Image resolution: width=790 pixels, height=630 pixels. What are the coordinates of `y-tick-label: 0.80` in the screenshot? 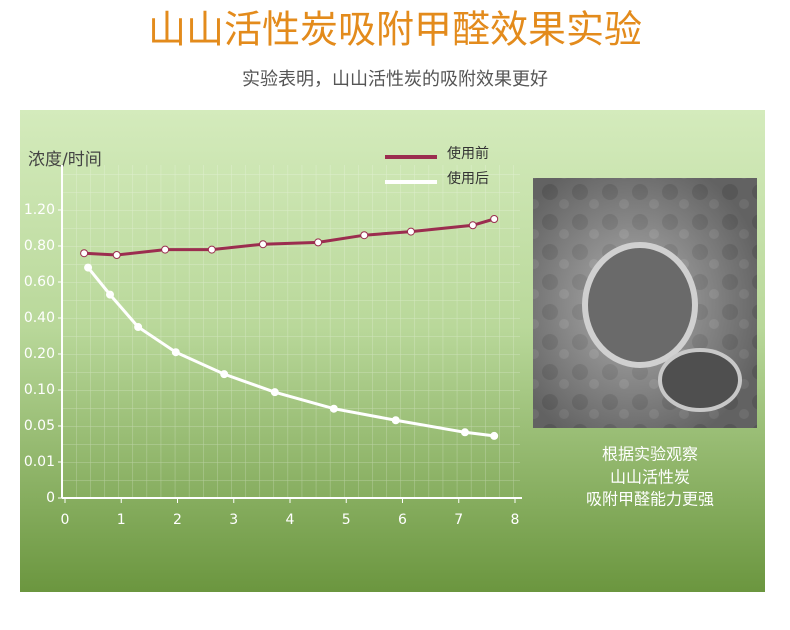 It's located at (39, 246).